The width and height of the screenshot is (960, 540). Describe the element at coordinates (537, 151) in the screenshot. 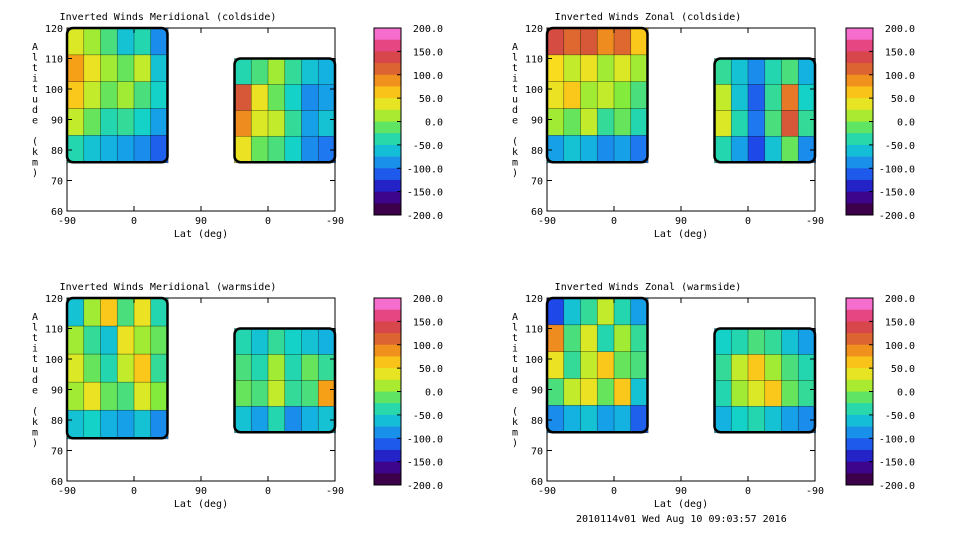

I see `y-tick-label: 80` at that location.